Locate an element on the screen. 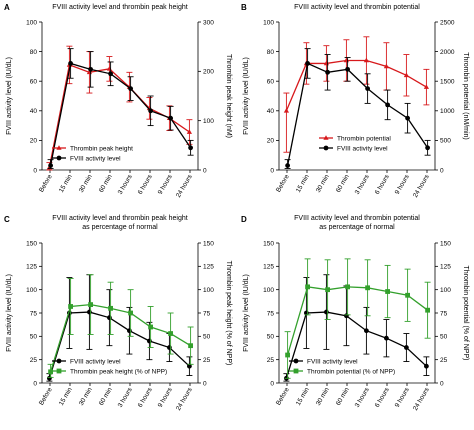 This screenshot has width=474, height=430. legend: Thrombin potential FVIII activity level is located at coordinates (355, 143).